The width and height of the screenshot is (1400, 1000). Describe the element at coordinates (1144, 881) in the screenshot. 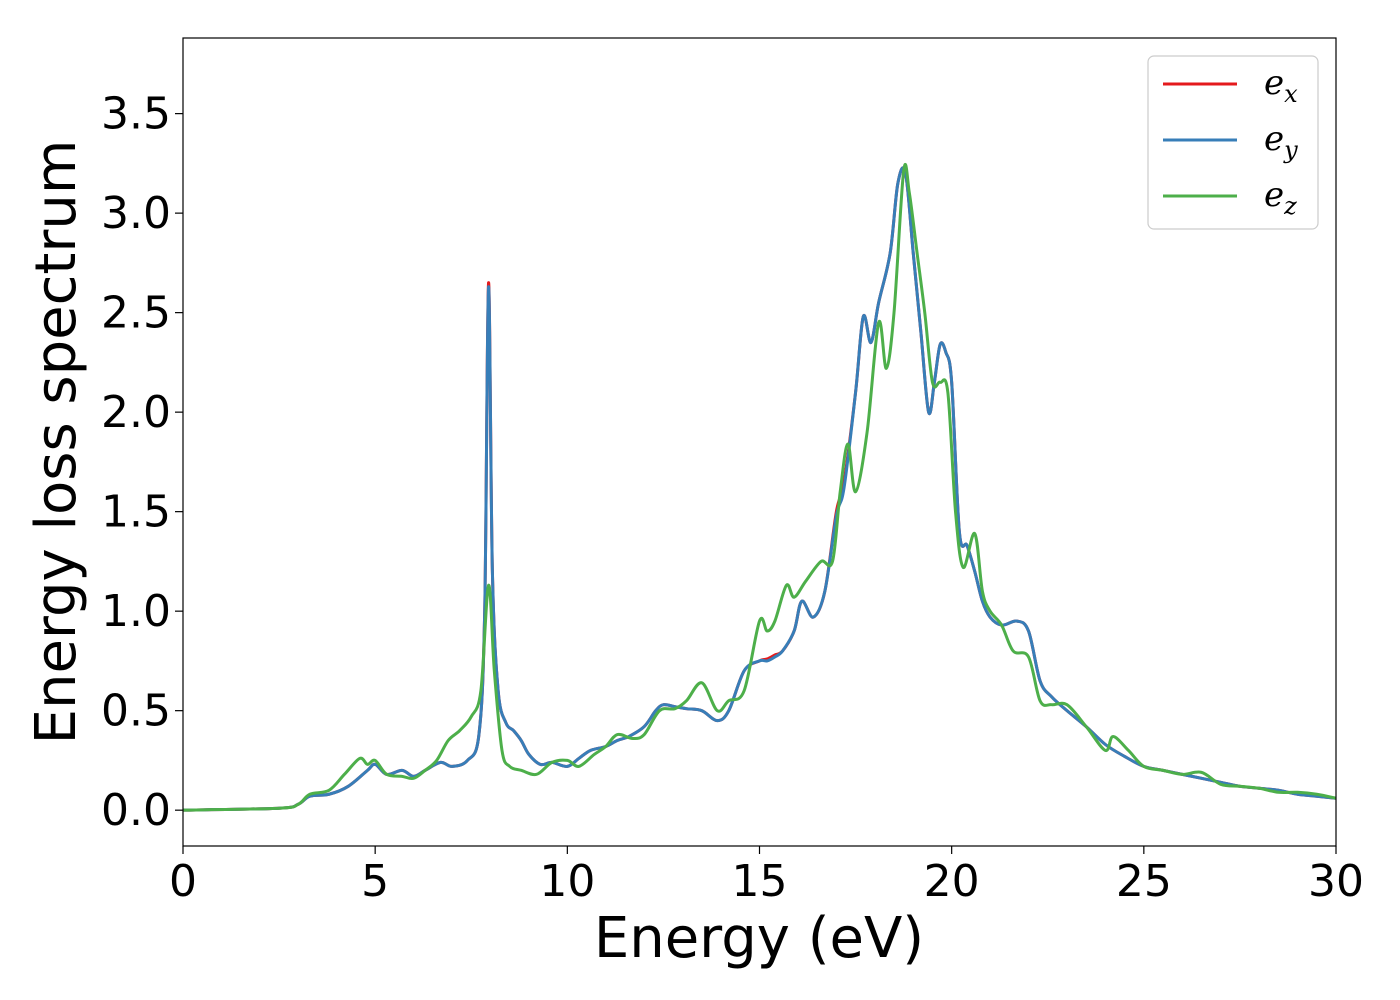

I see `x-tick-label: 25` at that location.